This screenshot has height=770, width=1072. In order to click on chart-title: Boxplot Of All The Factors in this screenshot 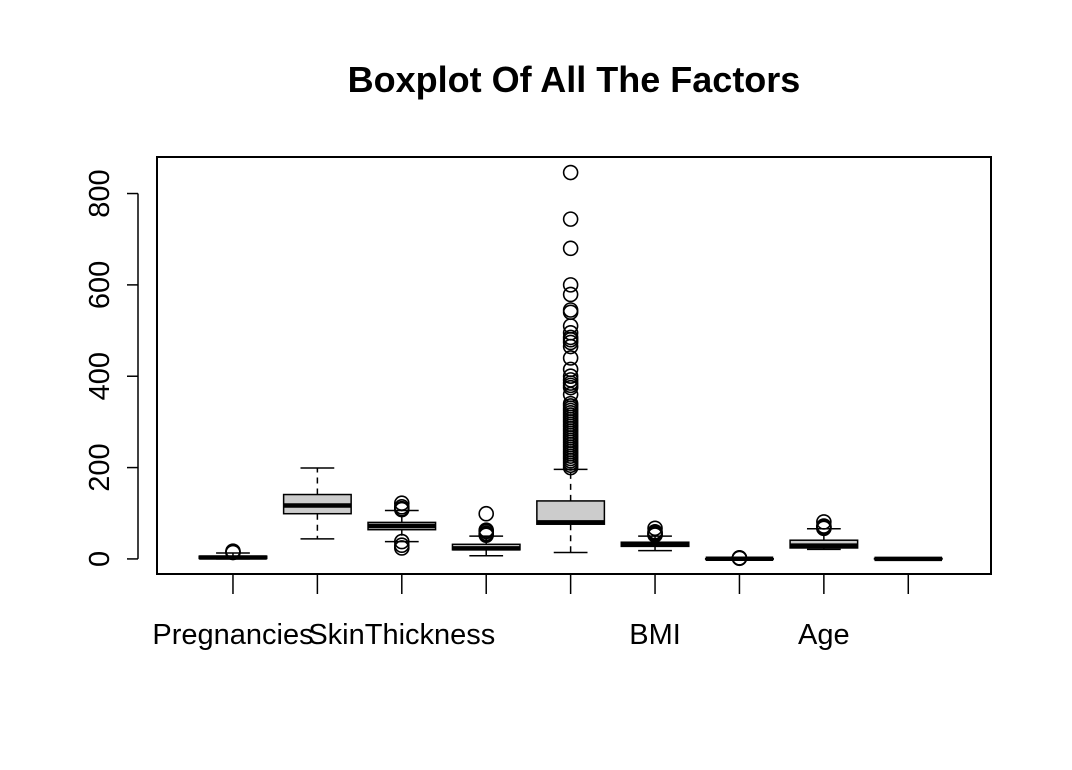, I will do `click(574, 79)`.